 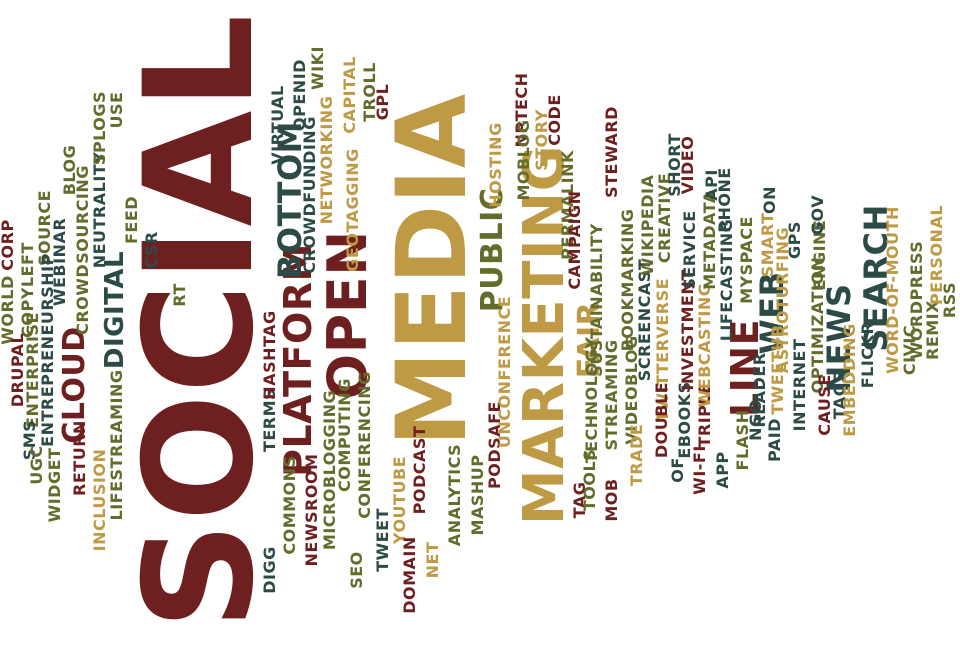 I want to click on cloud-word-video: VIDEO, so click(x=687, y=165).